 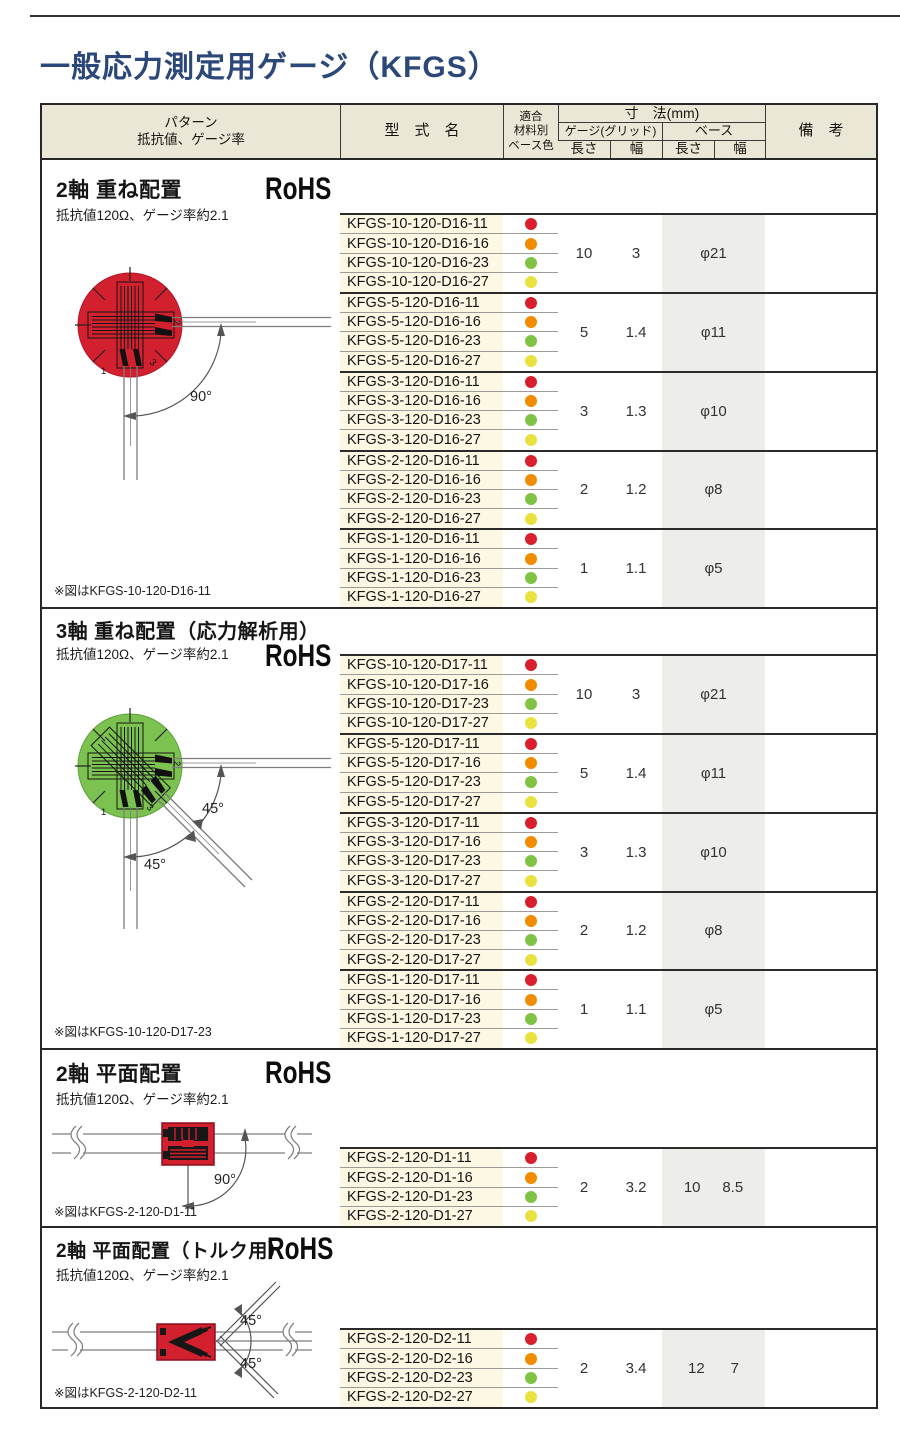 What do you see at coordinates (227, 843) in the screenshot?
I see `lead-wires` at bounding box center [227, 843].